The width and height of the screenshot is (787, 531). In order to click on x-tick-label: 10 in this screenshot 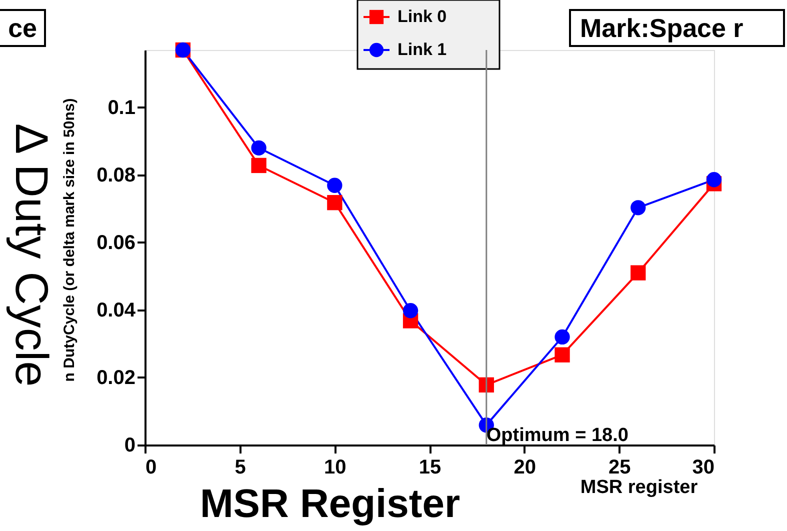, I will do `click(335, 467)`.